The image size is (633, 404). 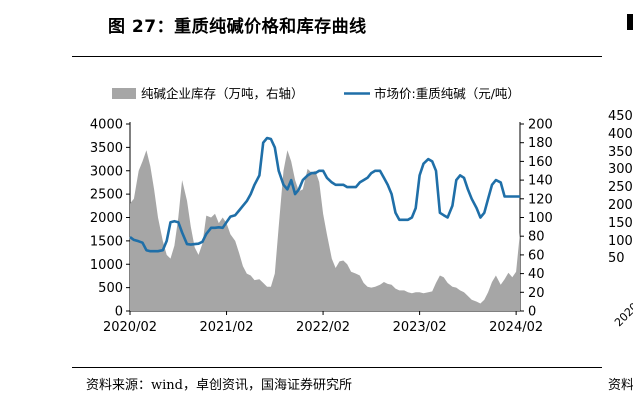 I want to click on adjacent-panel-tick: 150, so click(x=620, y=223).